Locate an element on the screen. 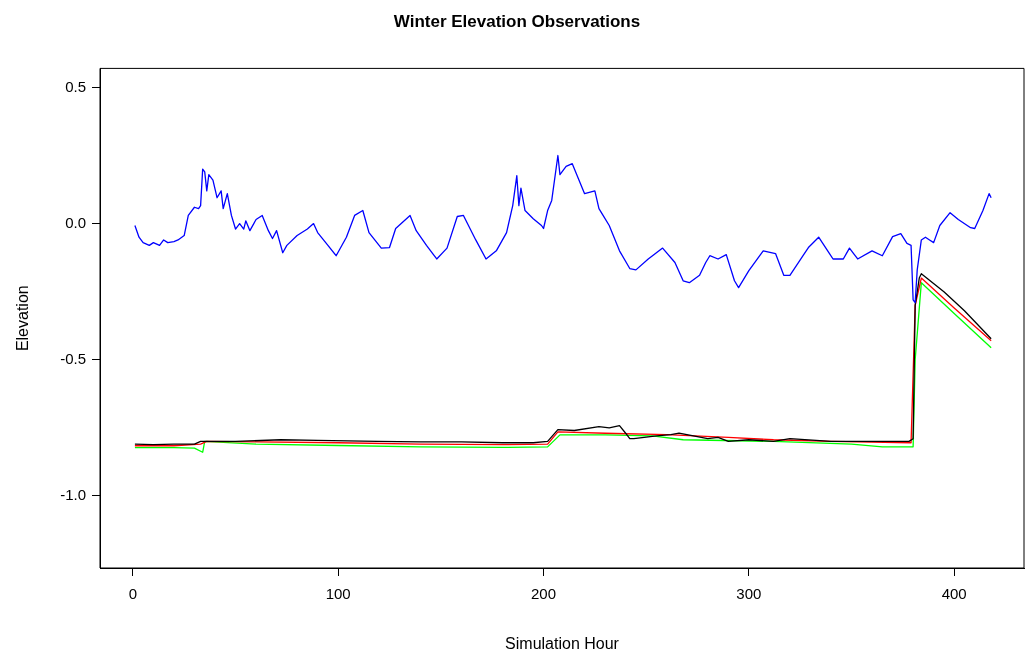 The width and height of the screenshot is (1026, 664). chart-title: Winter Elevation Observations is located at coordinates (517, 21).